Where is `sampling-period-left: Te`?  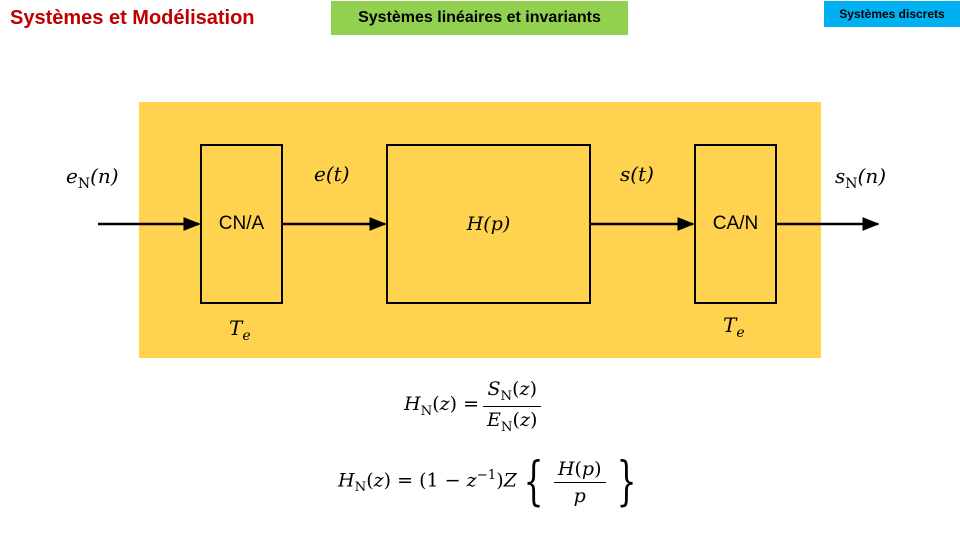
sampling-period-left: Te is located at coordinates (240, 330).